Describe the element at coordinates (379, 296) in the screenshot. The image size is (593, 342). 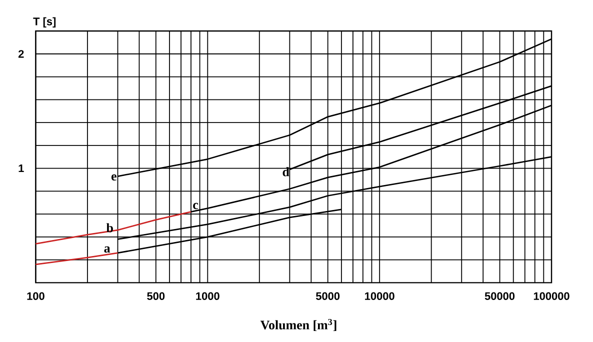
I see `x-tick-label: 10000` at that location.